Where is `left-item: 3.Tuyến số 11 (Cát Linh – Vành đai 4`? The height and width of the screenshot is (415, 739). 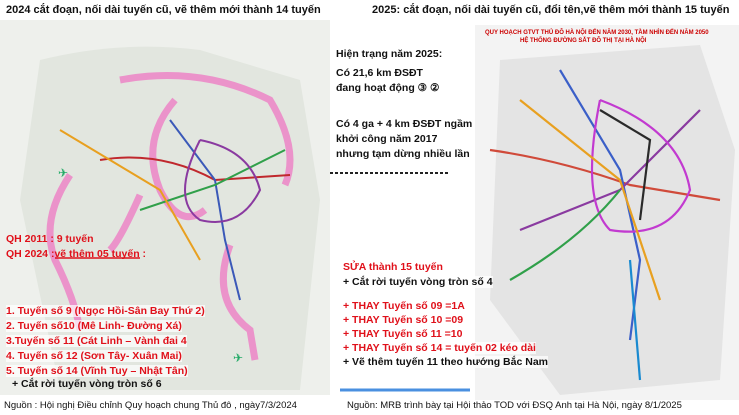 left-item: 3.Tuyến số 11 (Cát Linh – Vành đai 4 is located at coordinates (96, 341).